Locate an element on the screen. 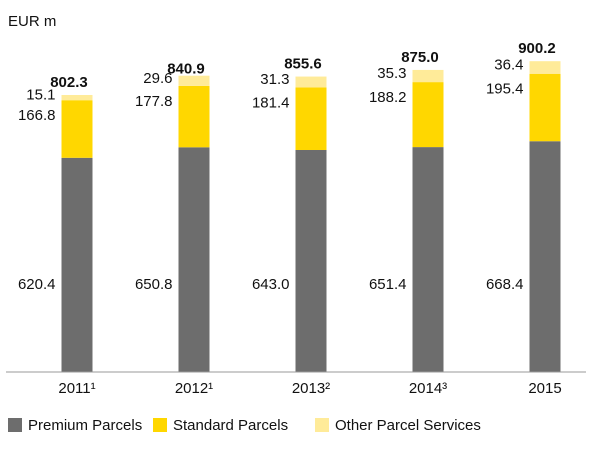 Image resolution: width=592 pixels, height=457 pixels. x-tick-label: 2012¹ is located at coordinates (194, 388).